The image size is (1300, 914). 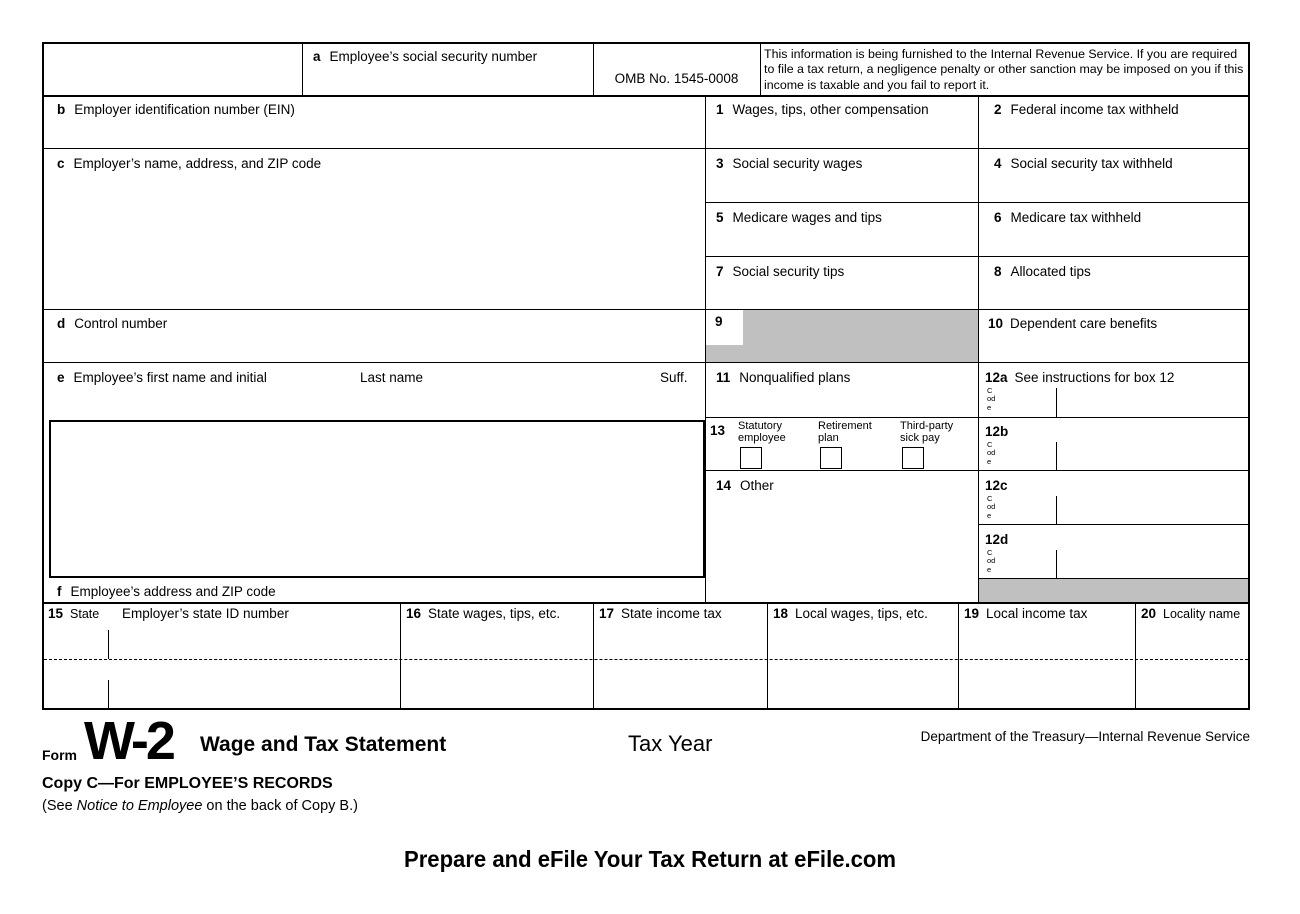 What do you see at coordinates (197, 163) in the screenshot?
I see `box-c-text: Employer’s name, address, and ZIP code` at bounding box center [197, 163].